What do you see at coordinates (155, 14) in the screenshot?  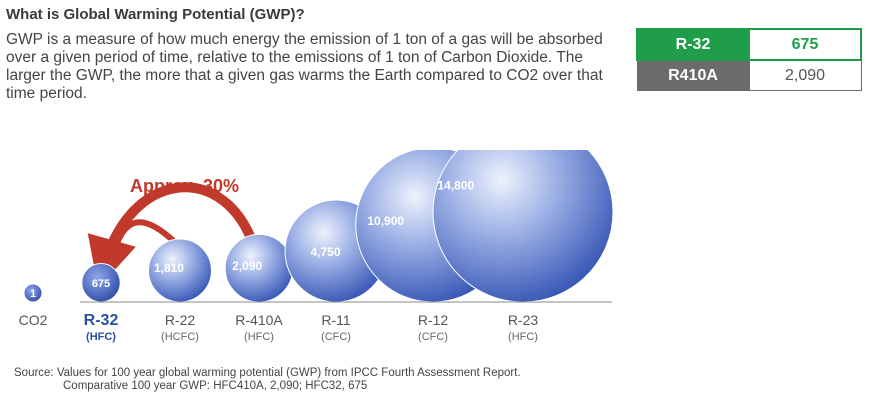 I see `page-title: What is Global Warming Potential (GWP)?` at bounding box center [155, 14].